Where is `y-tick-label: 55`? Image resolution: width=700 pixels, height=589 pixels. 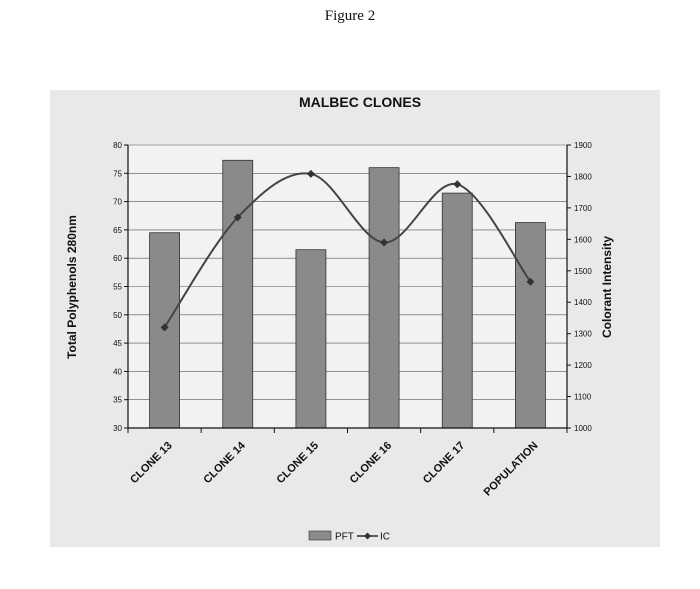
y-tick-label: 55 is located at coordinates (117, 287).